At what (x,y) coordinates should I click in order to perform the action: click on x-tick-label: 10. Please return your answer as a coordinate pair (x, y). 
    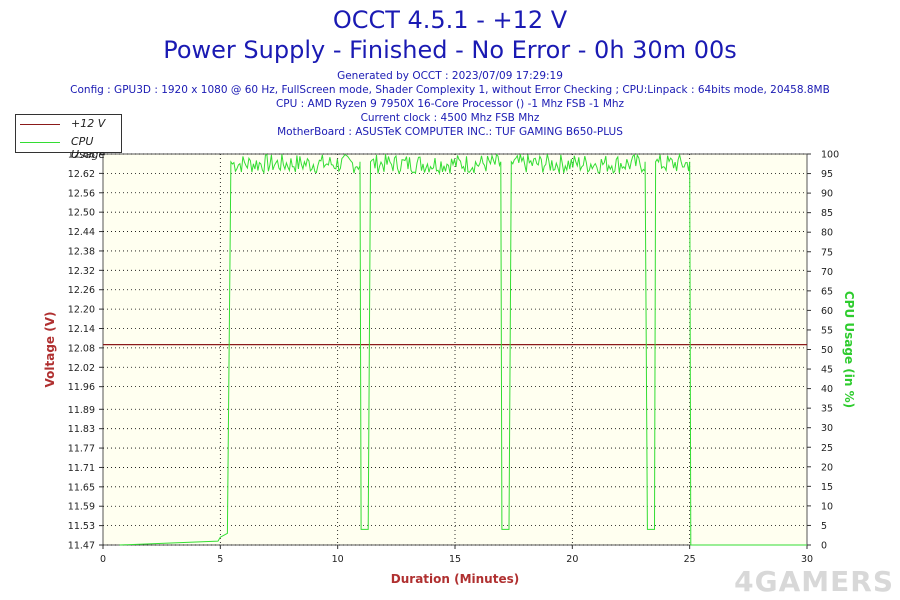
    Looking at the image, I should click on (338, 559).